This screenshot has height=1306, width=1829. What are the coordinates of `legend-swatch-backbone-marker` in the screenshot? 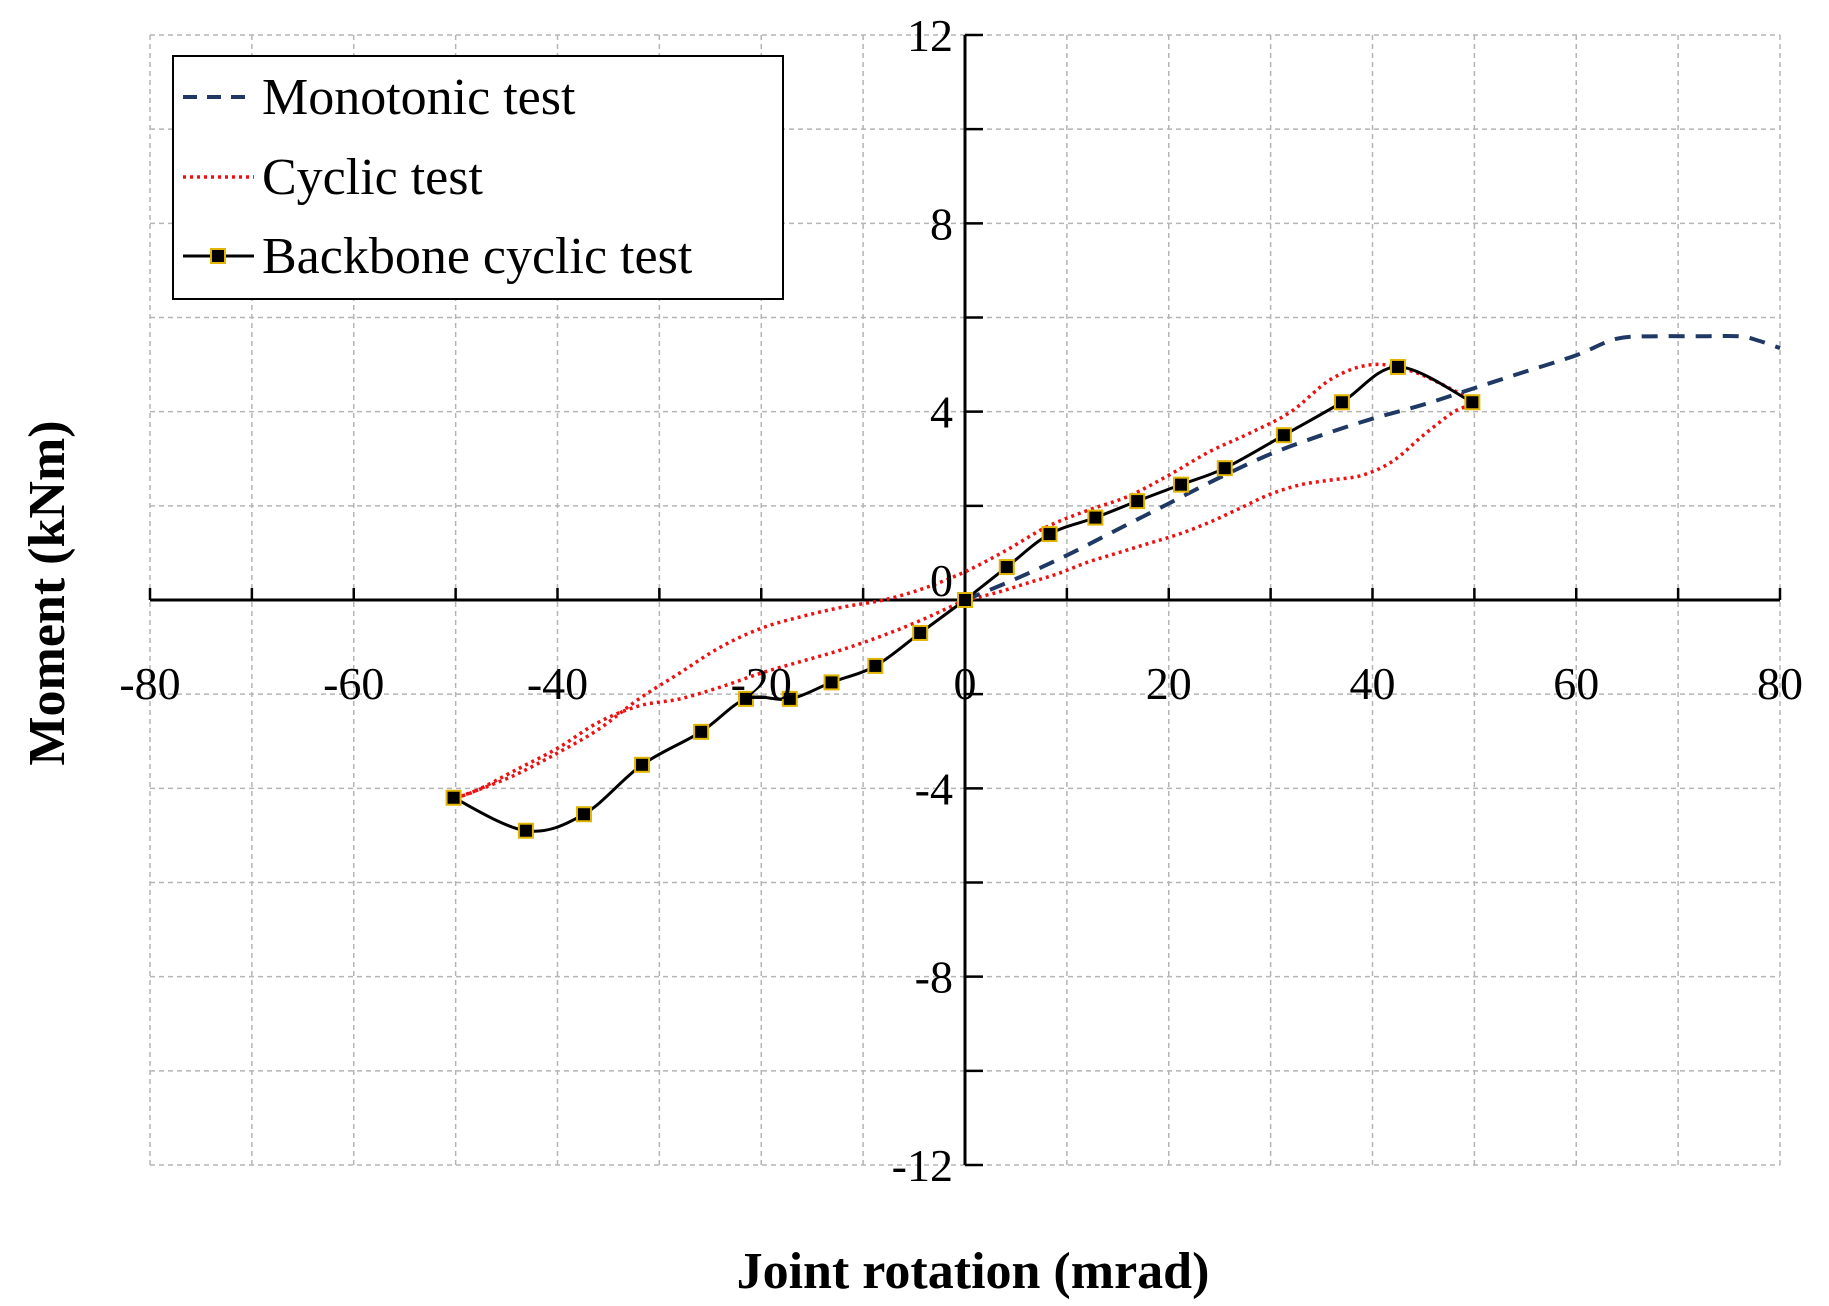 It's located at (218, 256).